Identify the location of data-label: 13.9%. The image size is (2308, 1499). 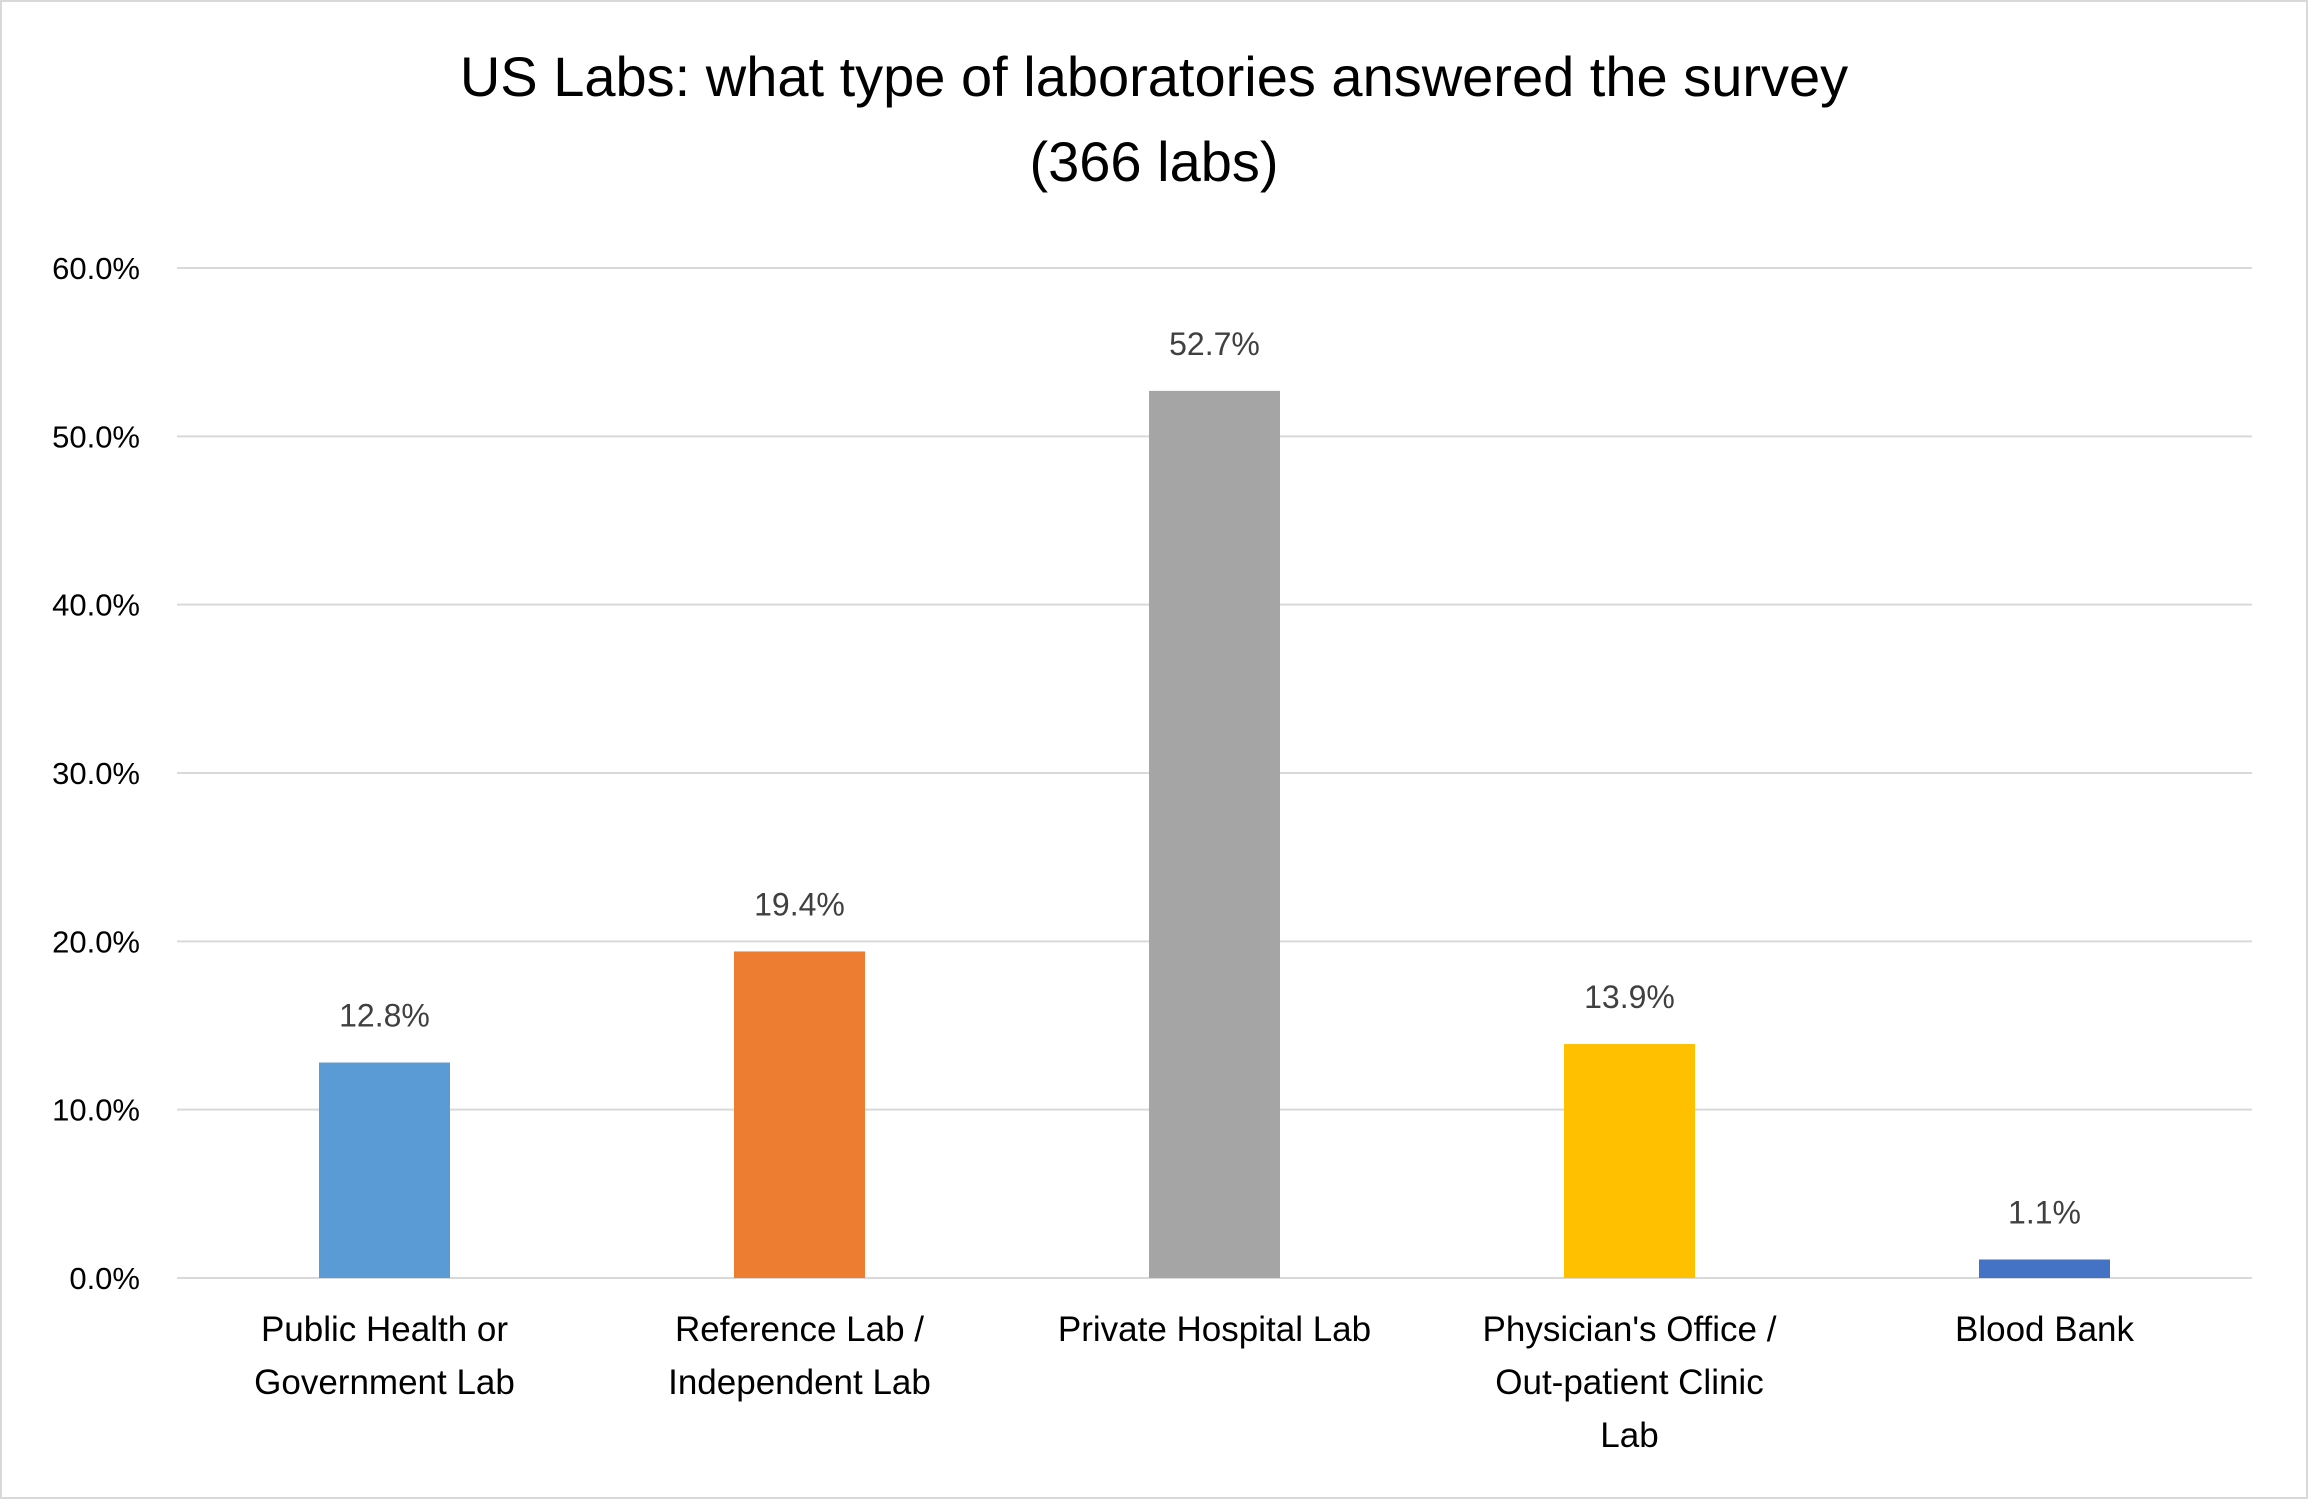
(1629, 997).